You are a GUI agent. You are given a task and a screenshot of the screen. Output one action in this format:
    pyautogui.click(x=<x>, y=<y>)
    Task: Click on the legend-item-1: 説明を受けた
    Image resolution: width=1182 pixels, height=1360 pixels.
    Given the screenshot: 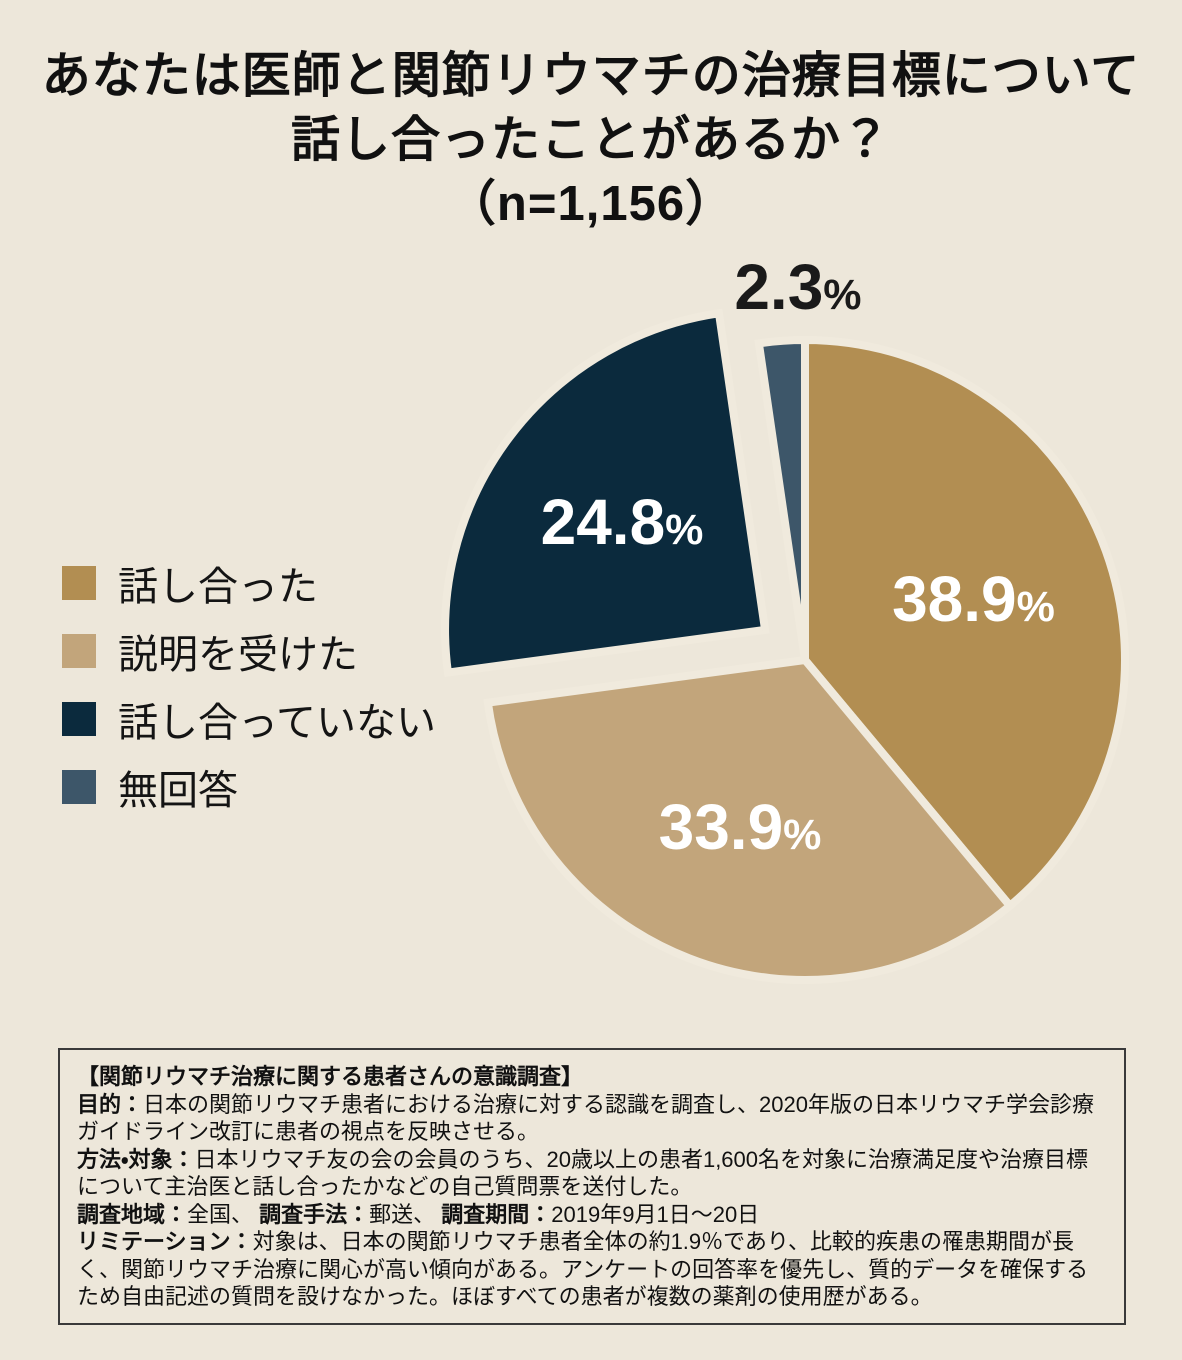 What is the action you would take?
    pyautogui.click(x=249, y=655)
    